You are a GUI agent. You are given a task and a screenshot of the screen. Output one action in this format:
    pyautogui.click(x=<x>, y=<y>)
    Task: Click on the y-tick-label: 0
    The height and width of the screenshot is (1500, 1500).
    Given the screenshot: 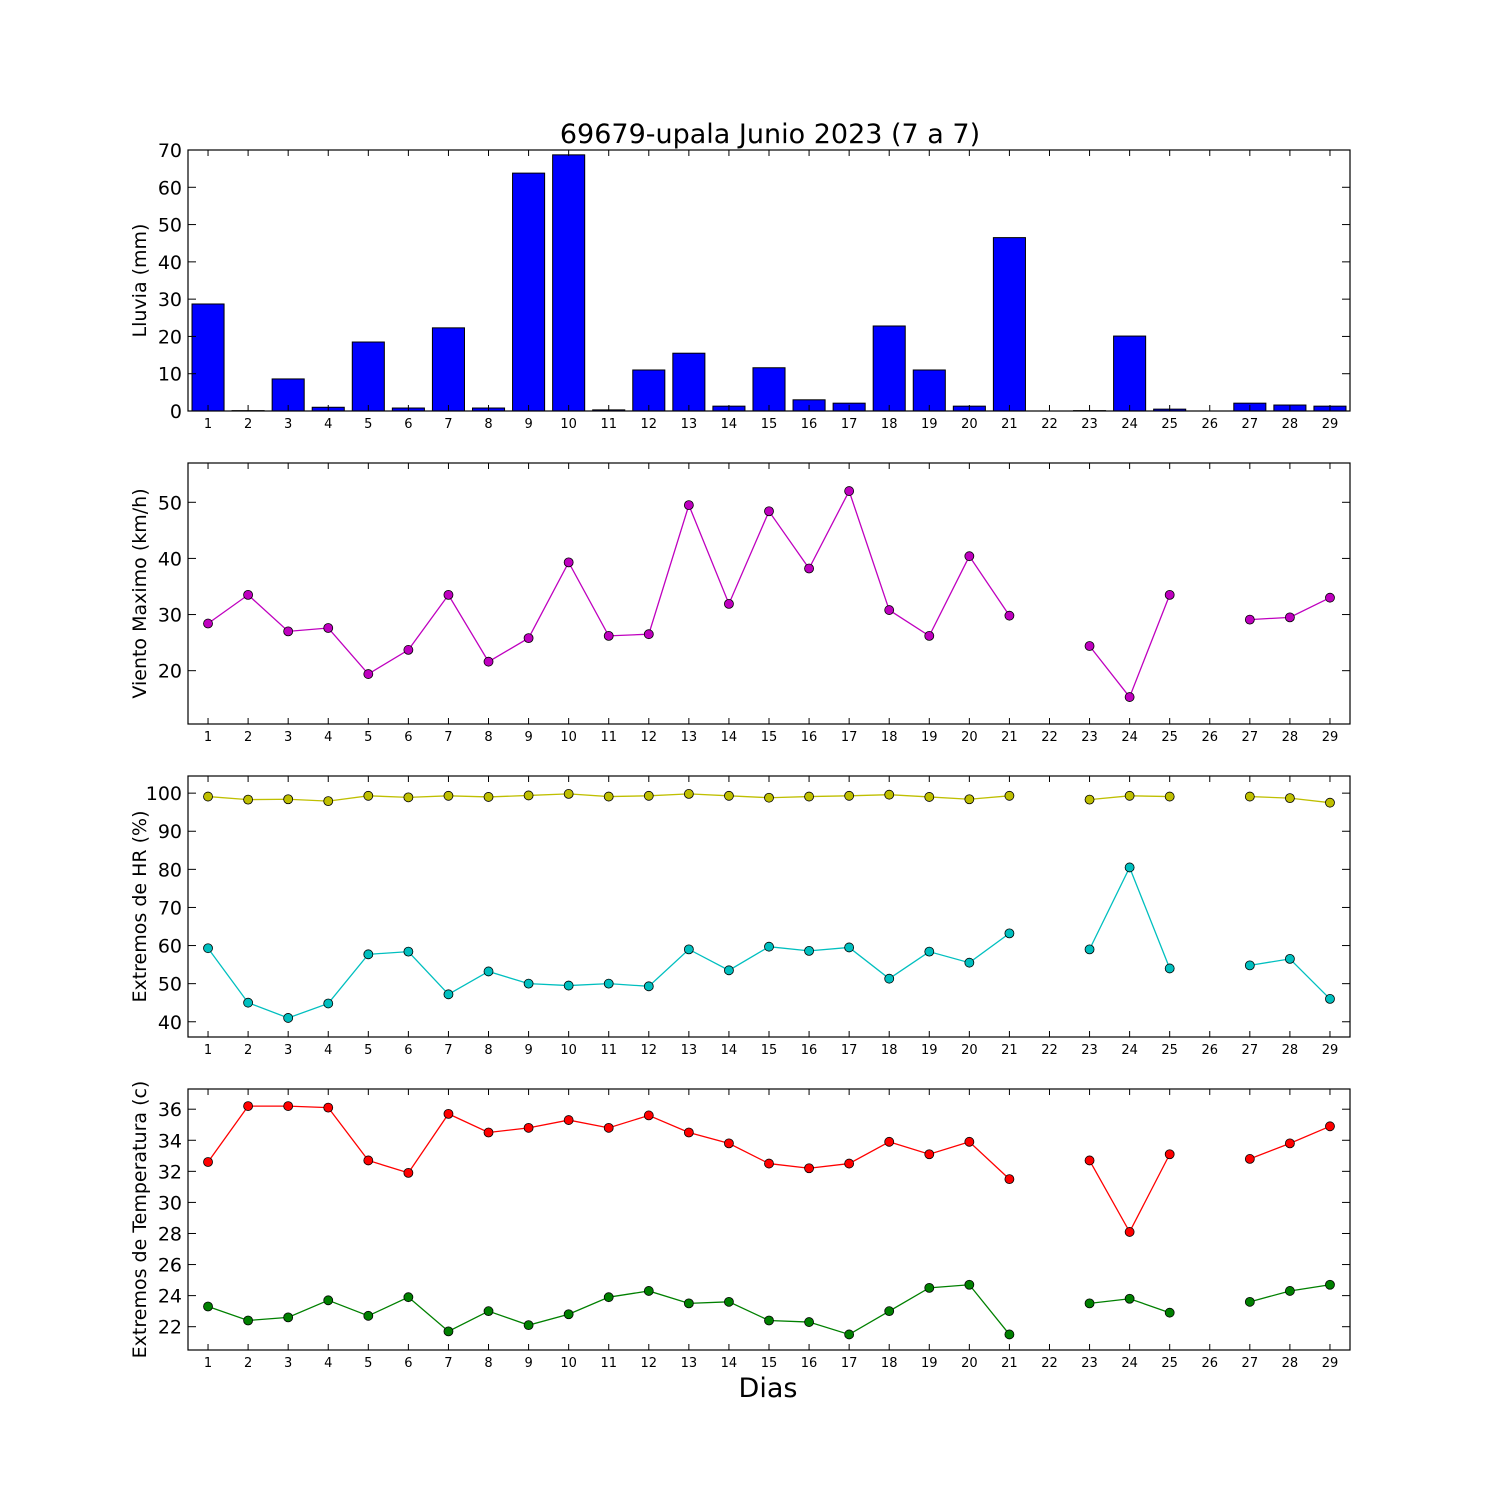 What is the action you would take?
    pyautogui.click(x=176, y=412)
    